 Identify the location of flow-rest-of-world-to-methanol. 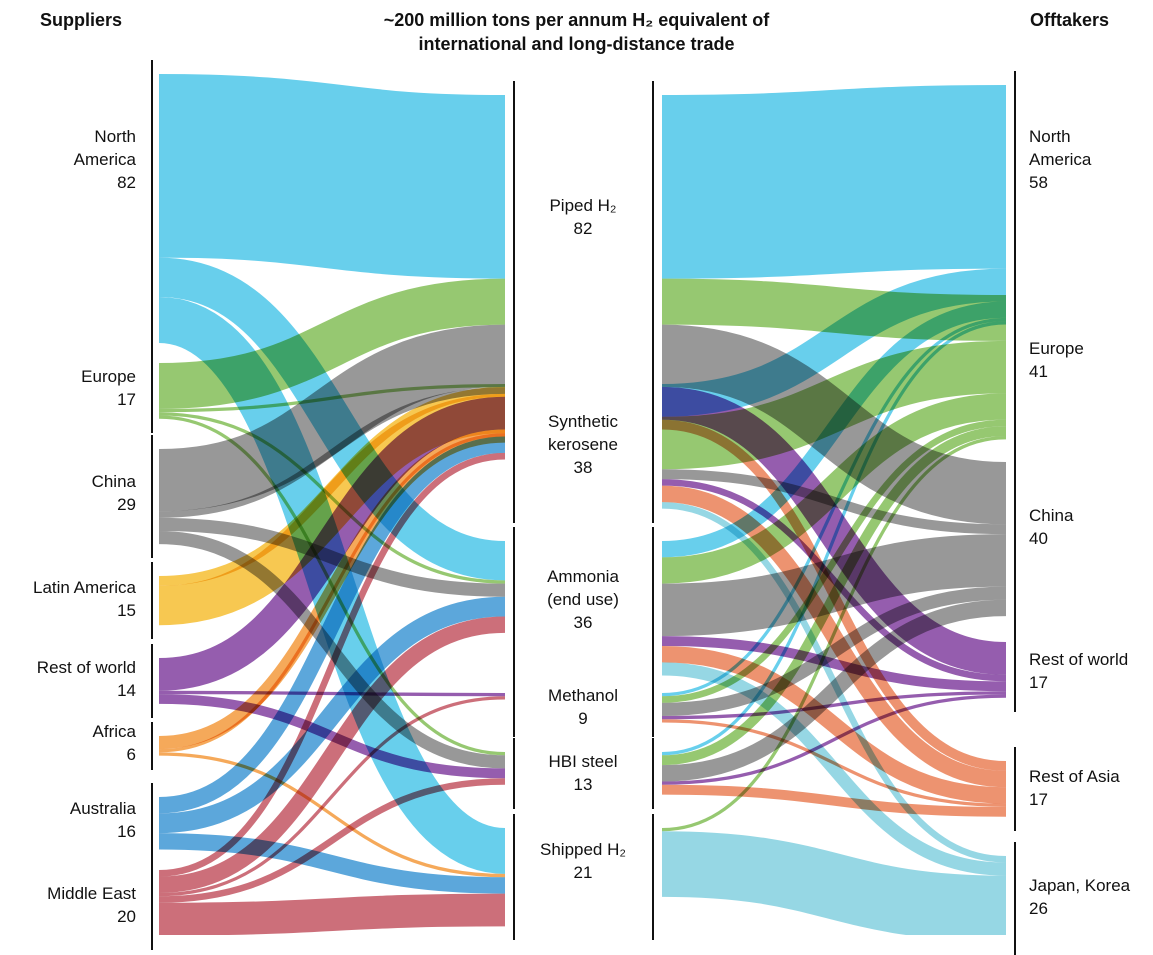
(332, 693).